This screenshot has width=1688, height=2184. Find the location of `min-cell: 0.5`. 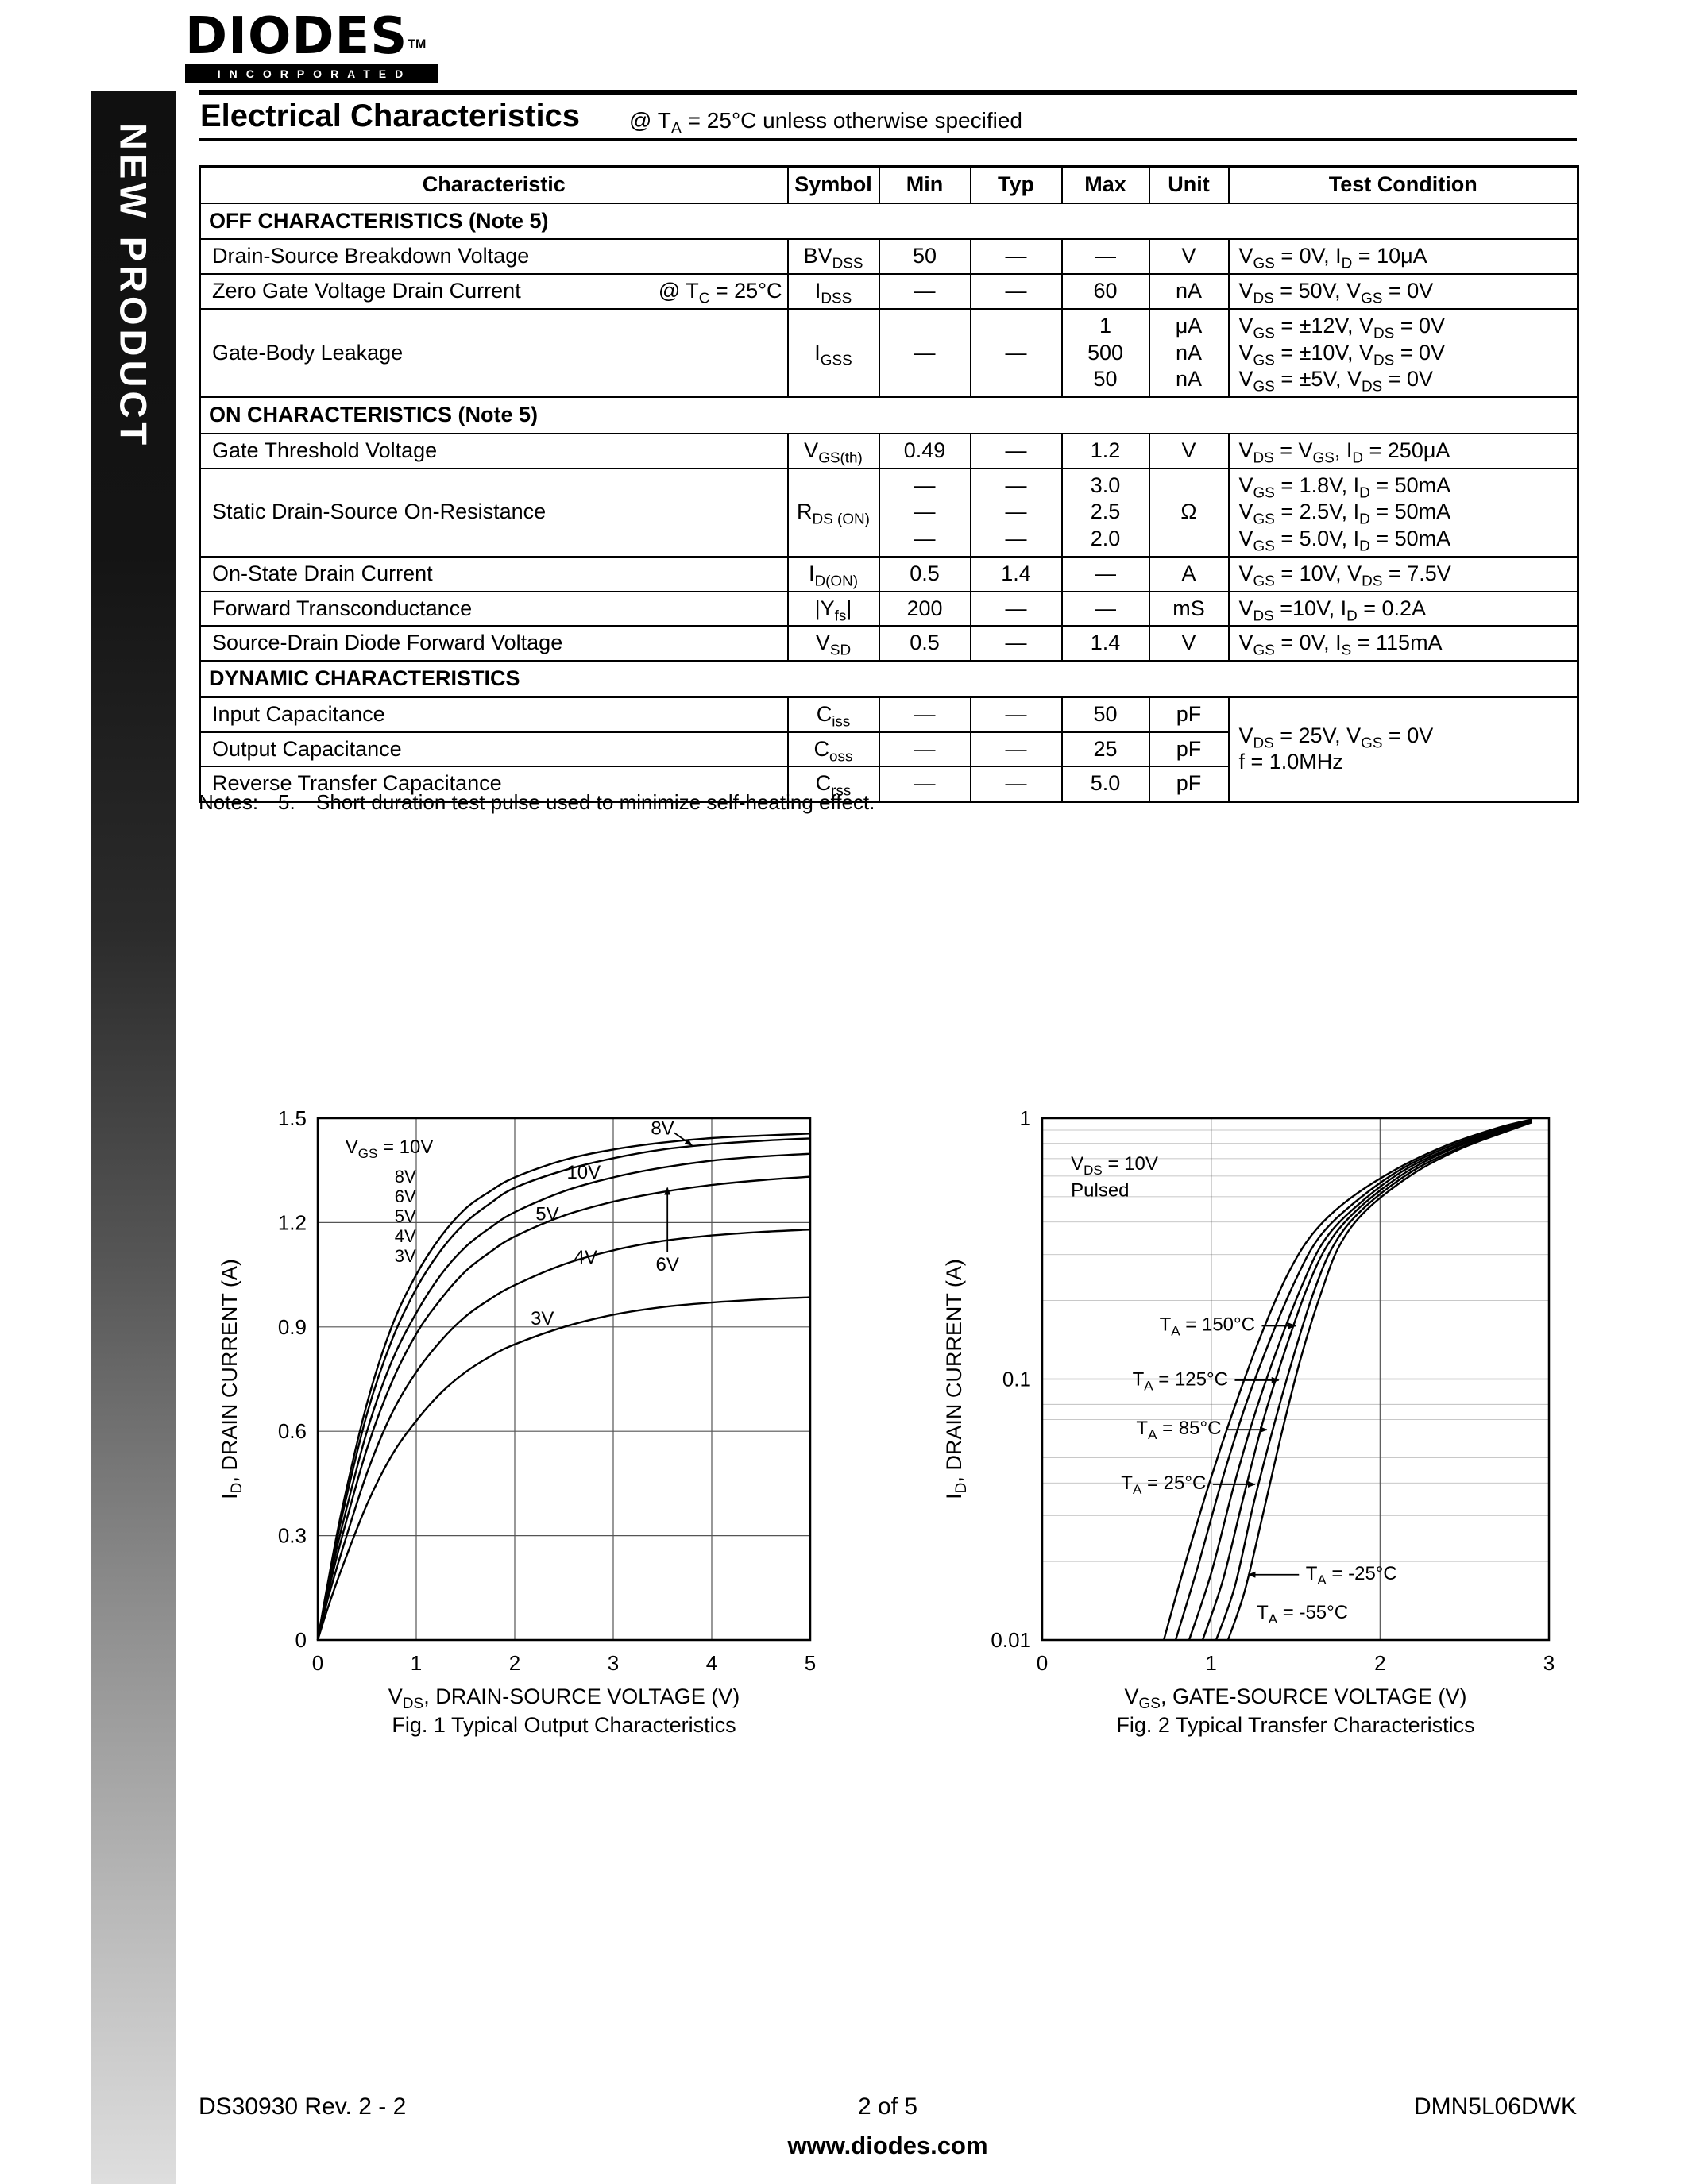

min-cell: 0.5 is located at coordinates (924, 573).